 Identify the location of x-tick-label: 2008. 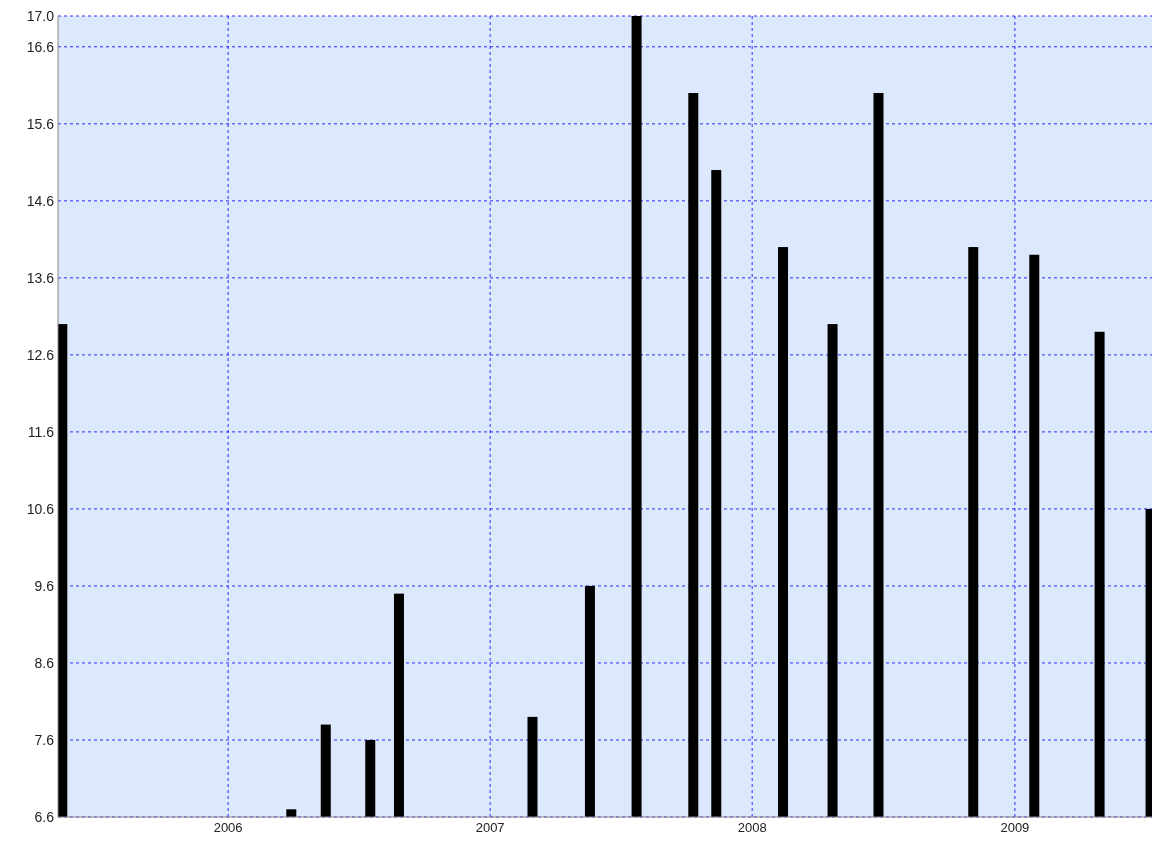
(752, 827).